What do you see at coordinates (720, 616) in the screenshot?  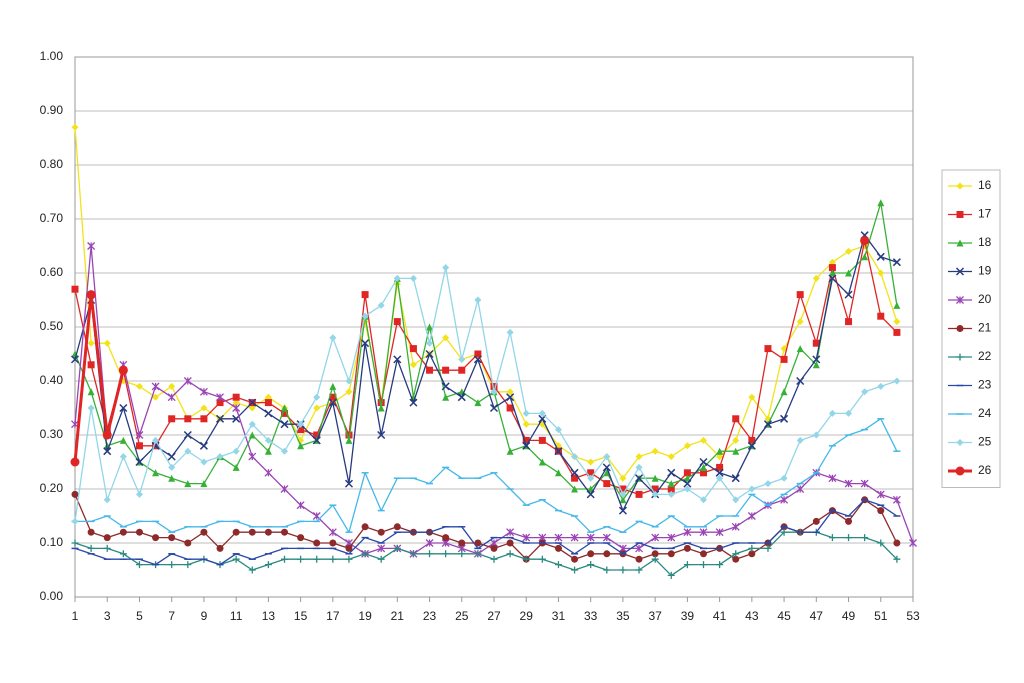 I see `x-tick-label: 41` at bounding box center [720, 616].